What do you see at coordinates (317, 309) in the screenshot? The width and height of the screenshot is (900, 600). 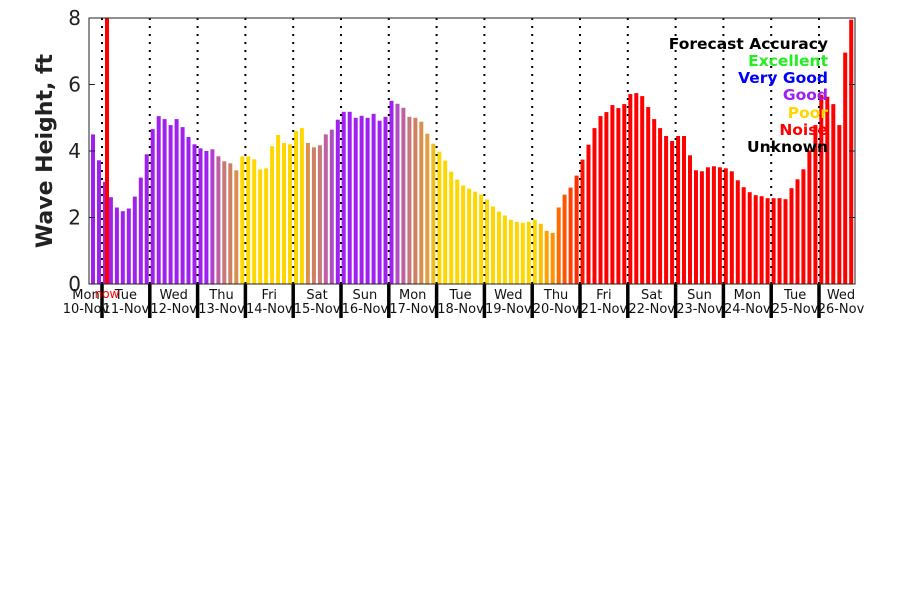 I see `x-day-date: 15-Nov` at bounding box center [317, 309].